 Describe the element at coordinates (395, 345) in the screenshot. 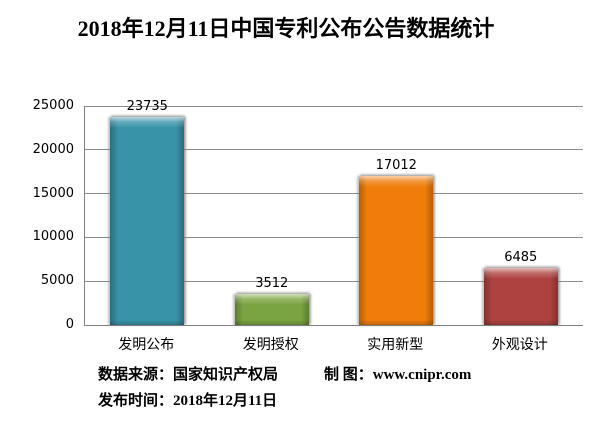

I see `x-axis-category-label: 实用新型` at that location.